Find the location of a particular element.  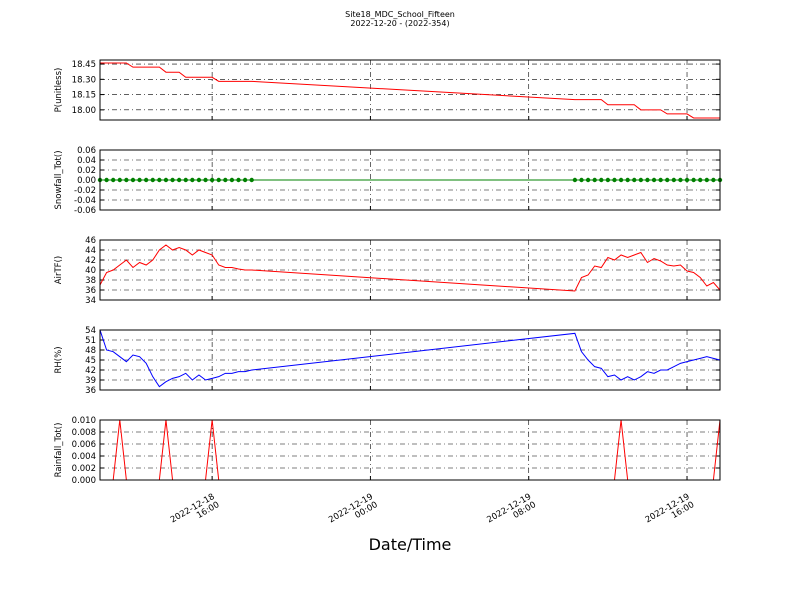

y-tick-label: -0.04 is located at coordinates (85, 201).